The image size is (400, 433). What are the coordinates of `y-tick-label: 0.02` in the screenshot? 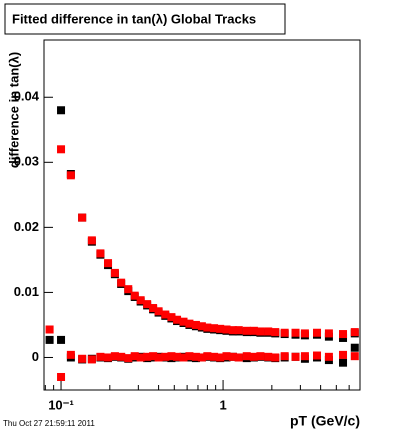 It's located at (26, 226).